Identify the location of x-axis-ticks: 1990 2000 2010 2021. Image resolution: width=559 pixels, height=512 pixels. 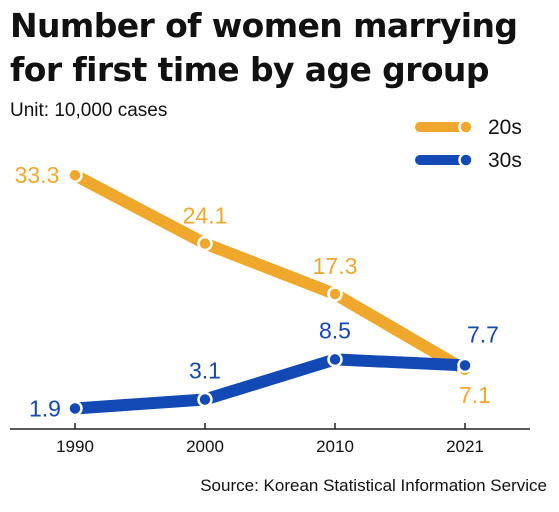
(270, 439).